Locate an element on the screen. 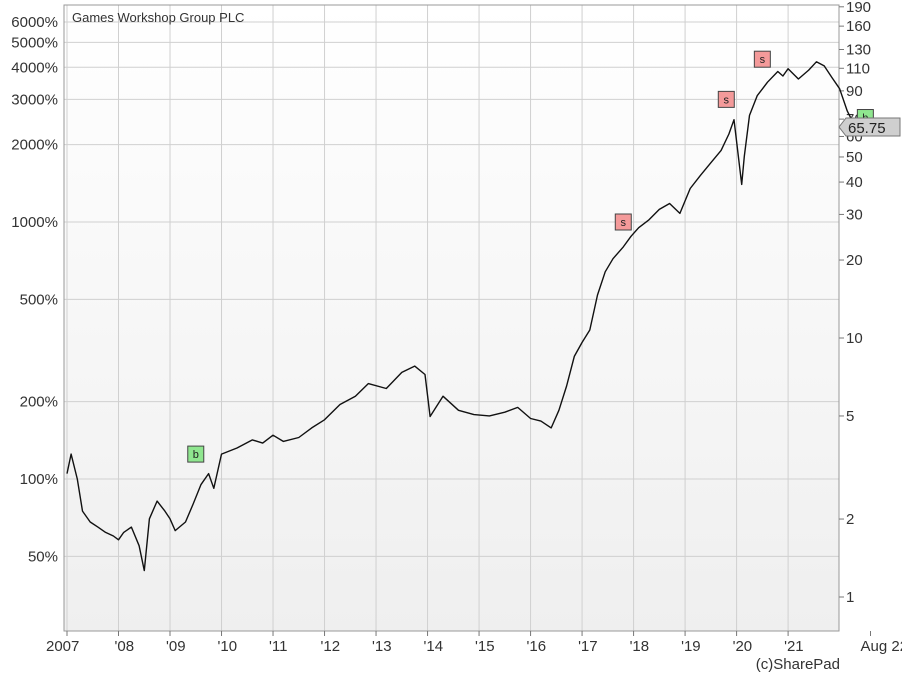 This screenshot has width=902, height=676. x-tick-label: '11 is located at coordinates (278, 646).